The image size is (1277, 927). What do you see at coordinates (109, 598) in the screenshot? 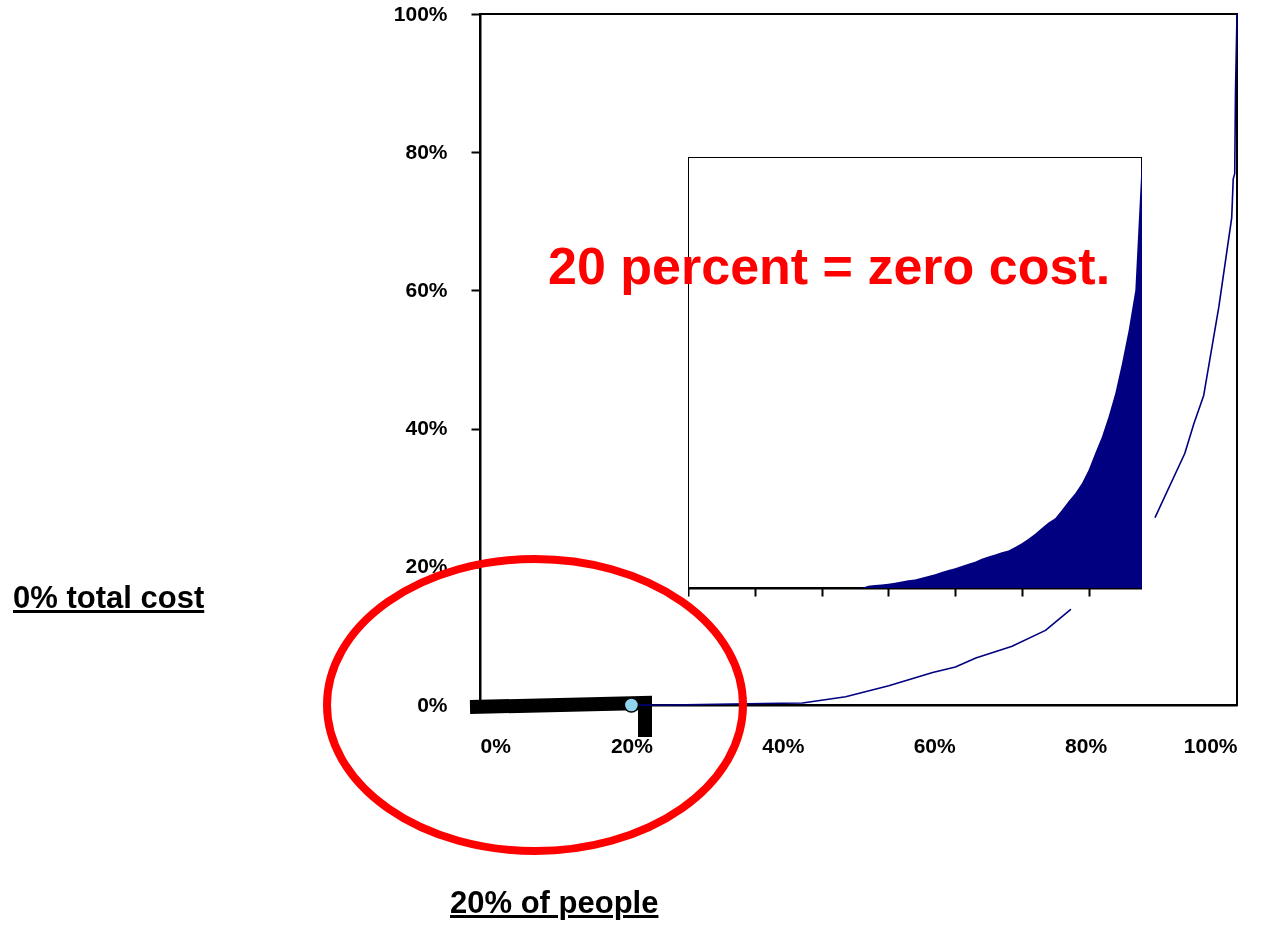
I see `text: 0% total cost` at bounding box center [109, 598].